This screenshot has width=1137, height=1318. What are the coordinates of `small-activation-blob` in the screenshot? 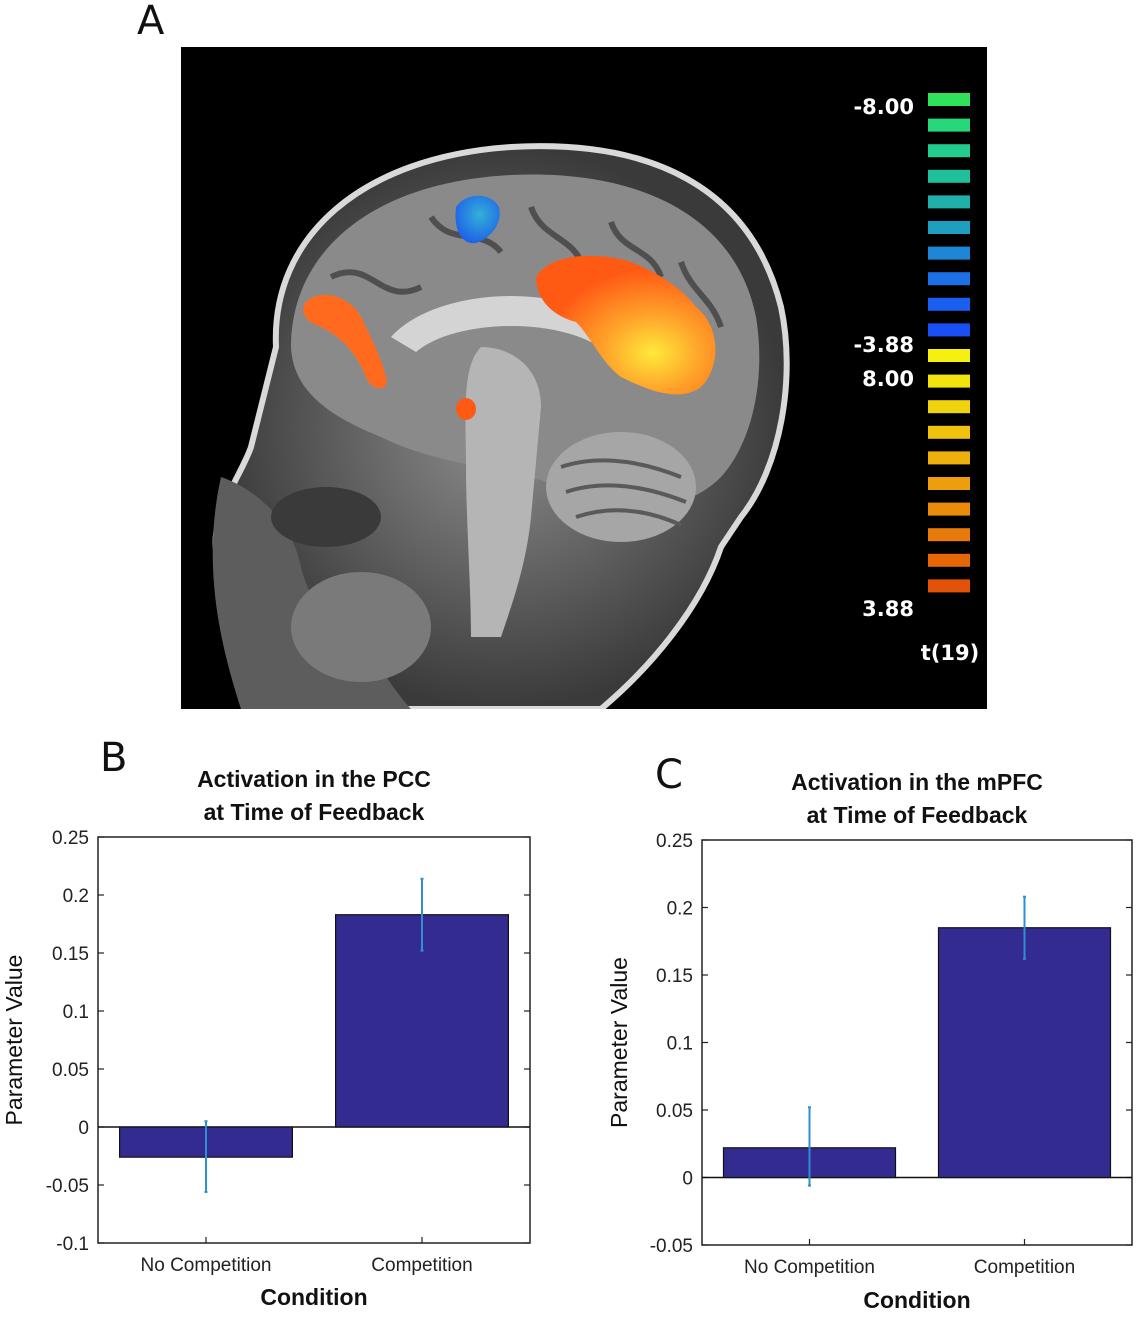 It's located at (466, 409).